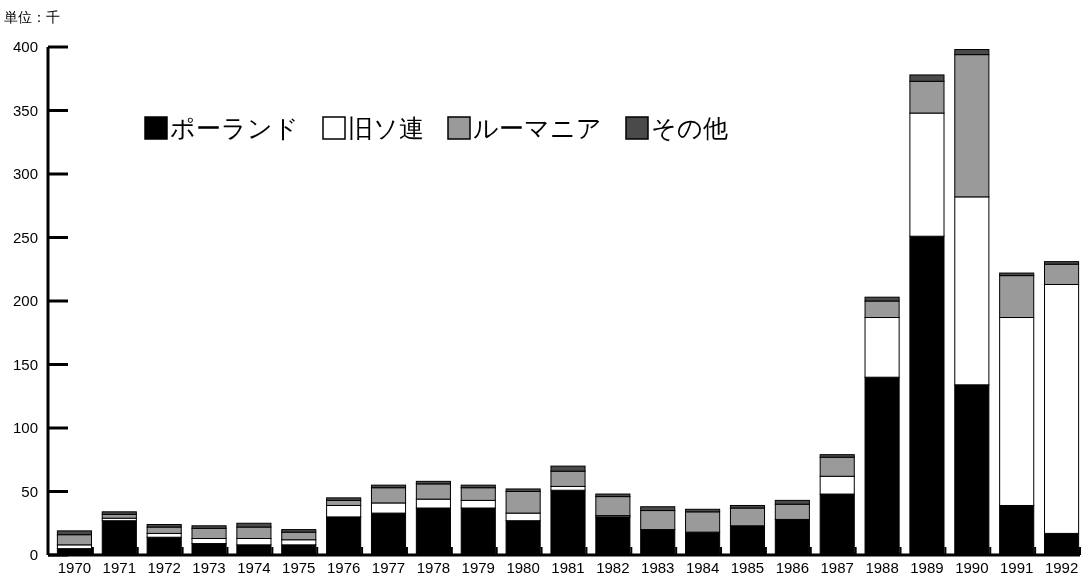 Image resolution: width=1089 pixels, height=576 pixels. I want to click on x-tick-label: 1991, so click(1017, 567).